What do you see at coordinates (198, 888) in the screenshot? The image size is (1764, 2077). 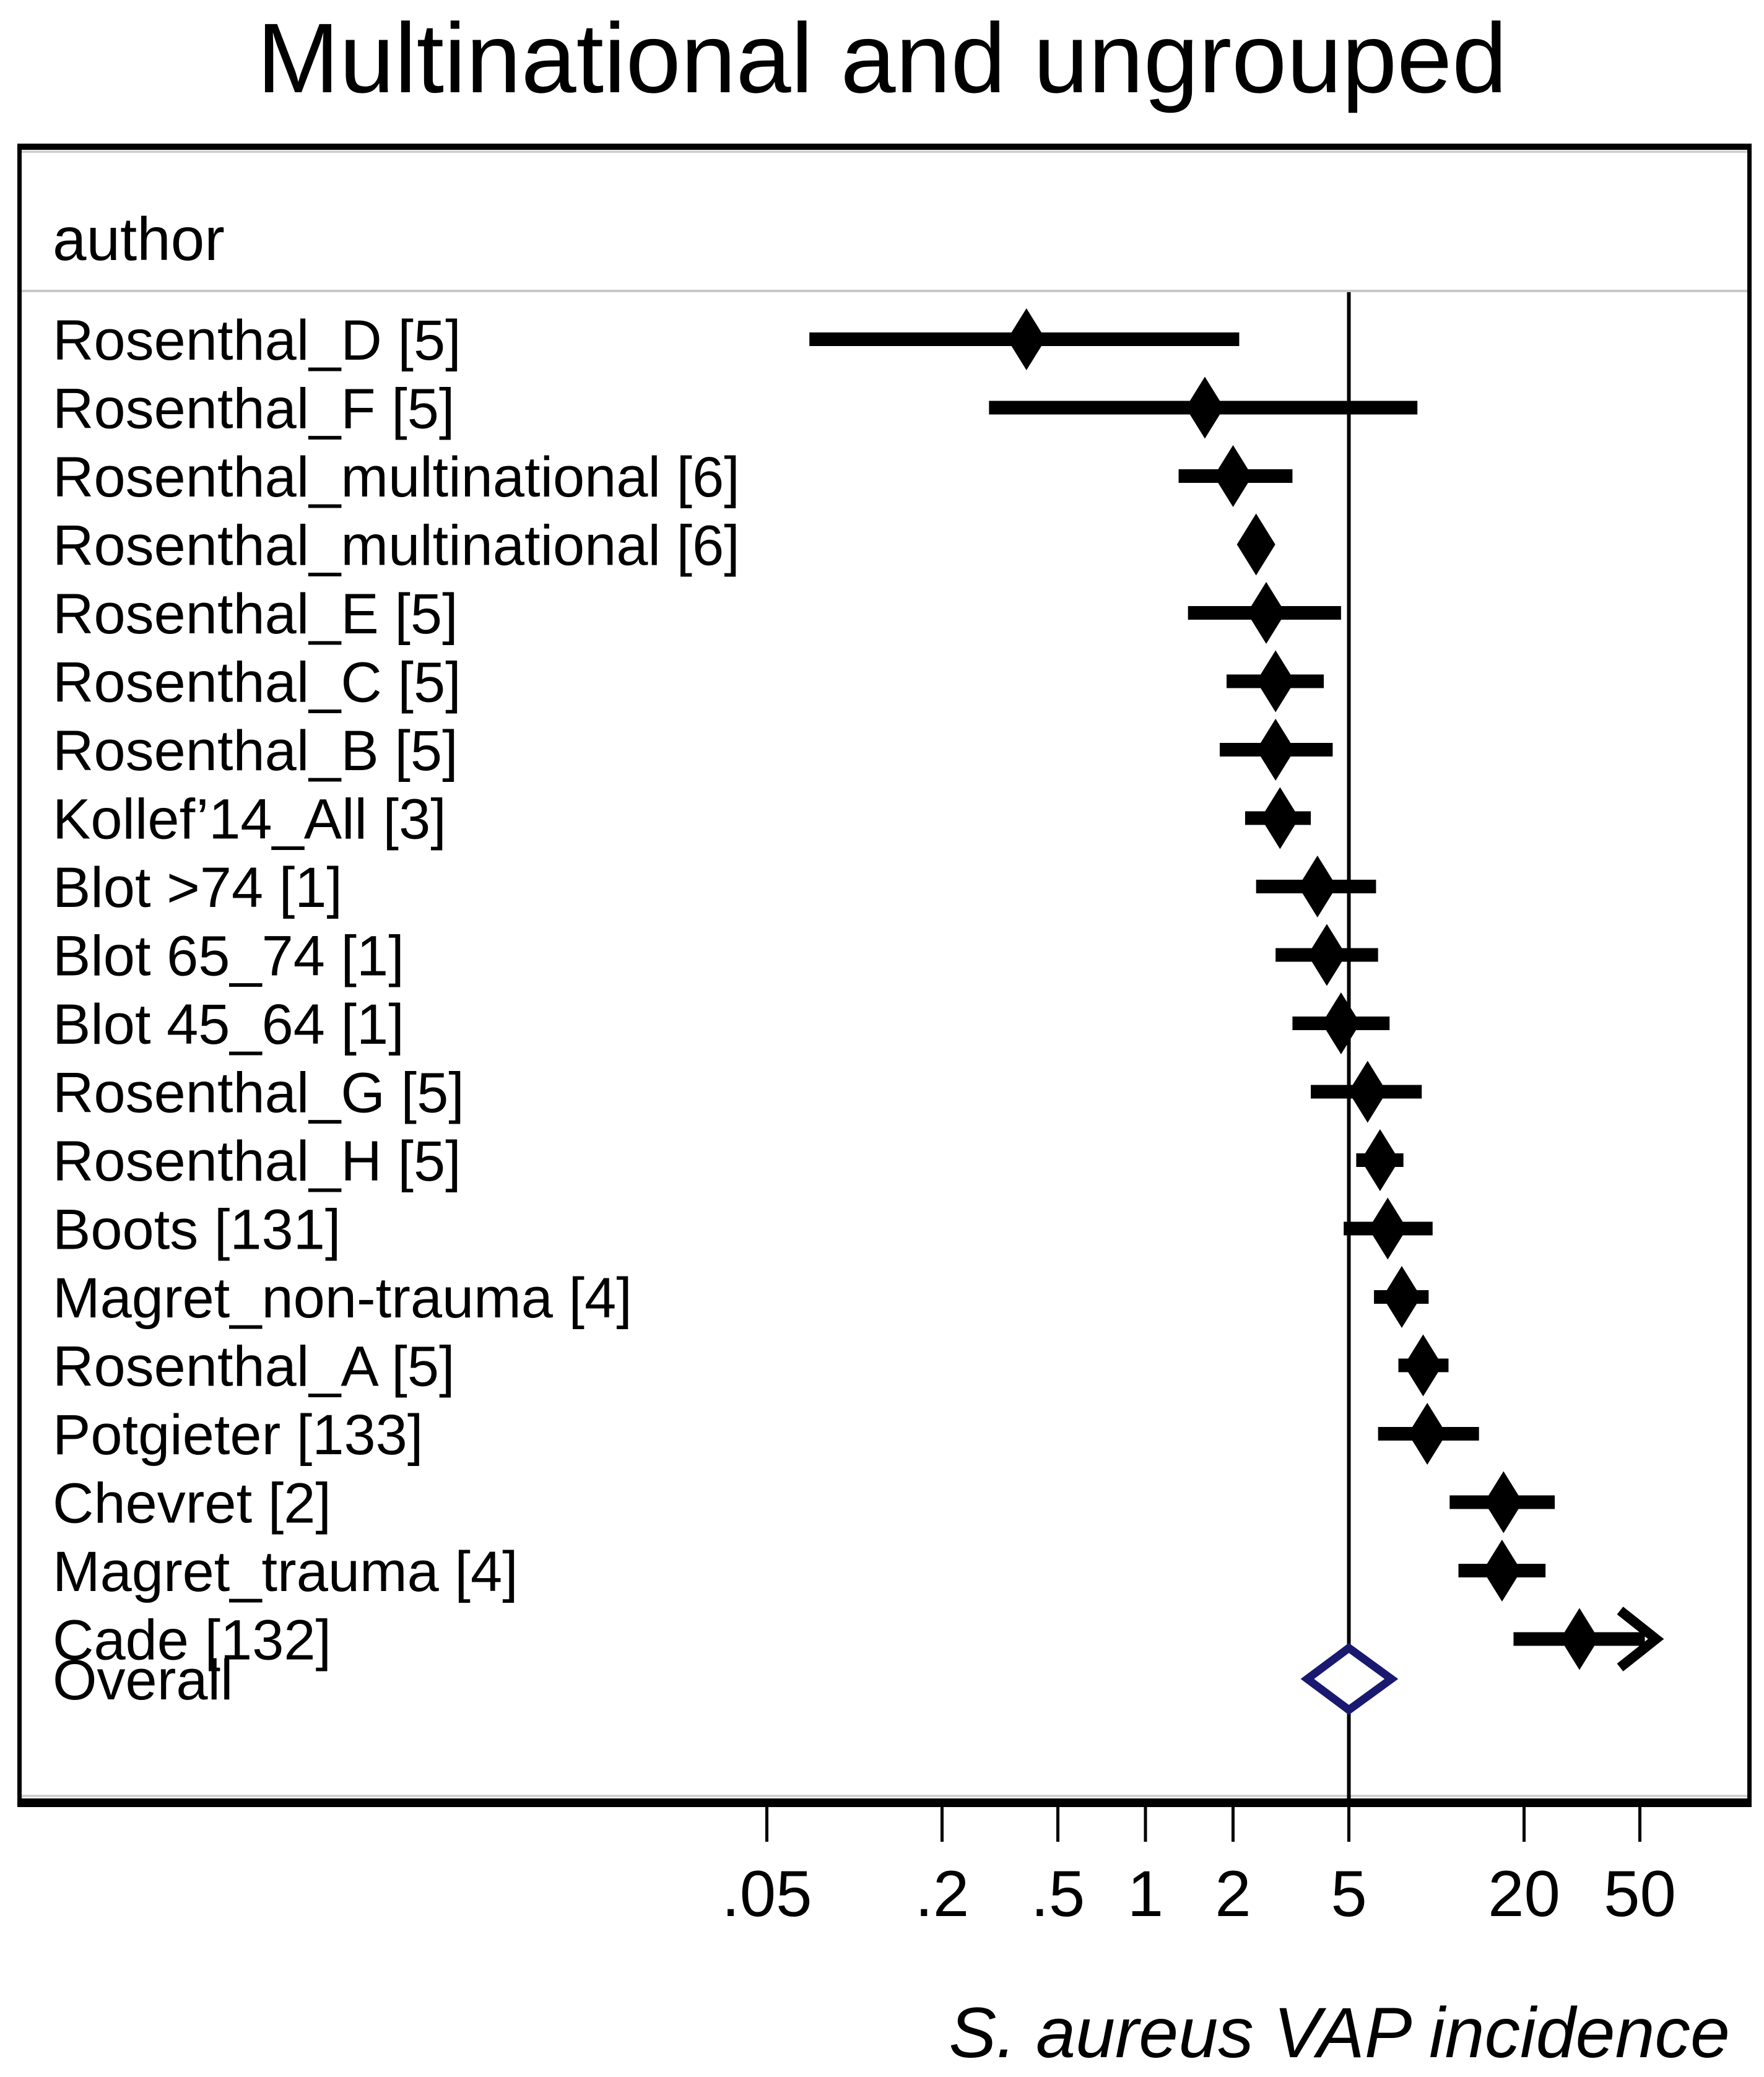 I see `study-label: Blot >74 [1]` at bounding box center [198, 888].